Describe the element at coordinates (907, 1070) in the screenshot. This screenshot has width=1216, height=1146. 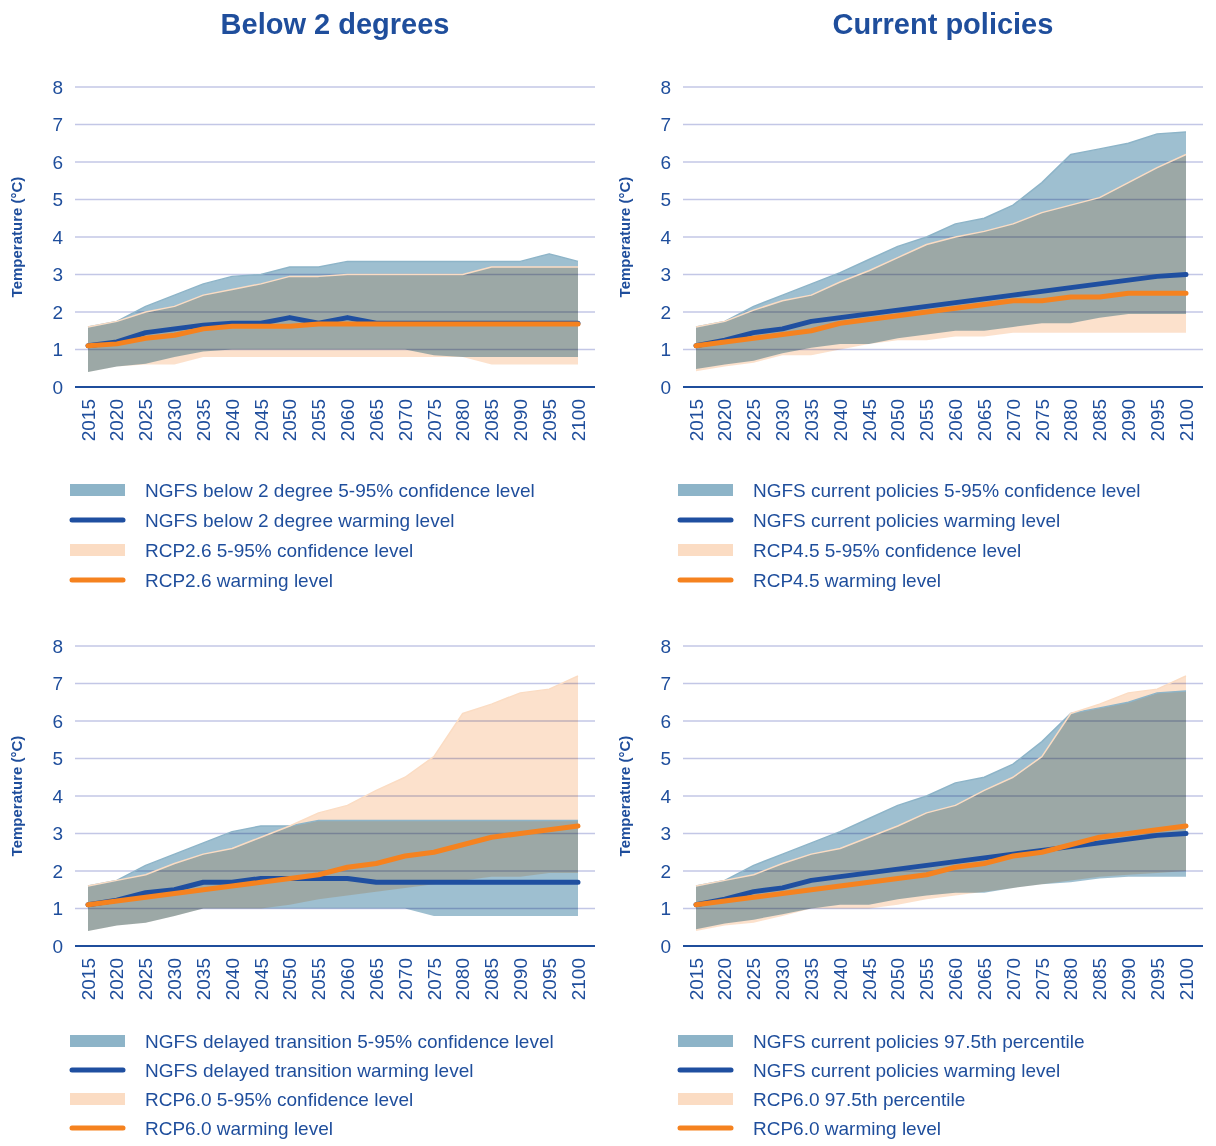
I see `legend-label: NGFS current policies warming level` at that location.